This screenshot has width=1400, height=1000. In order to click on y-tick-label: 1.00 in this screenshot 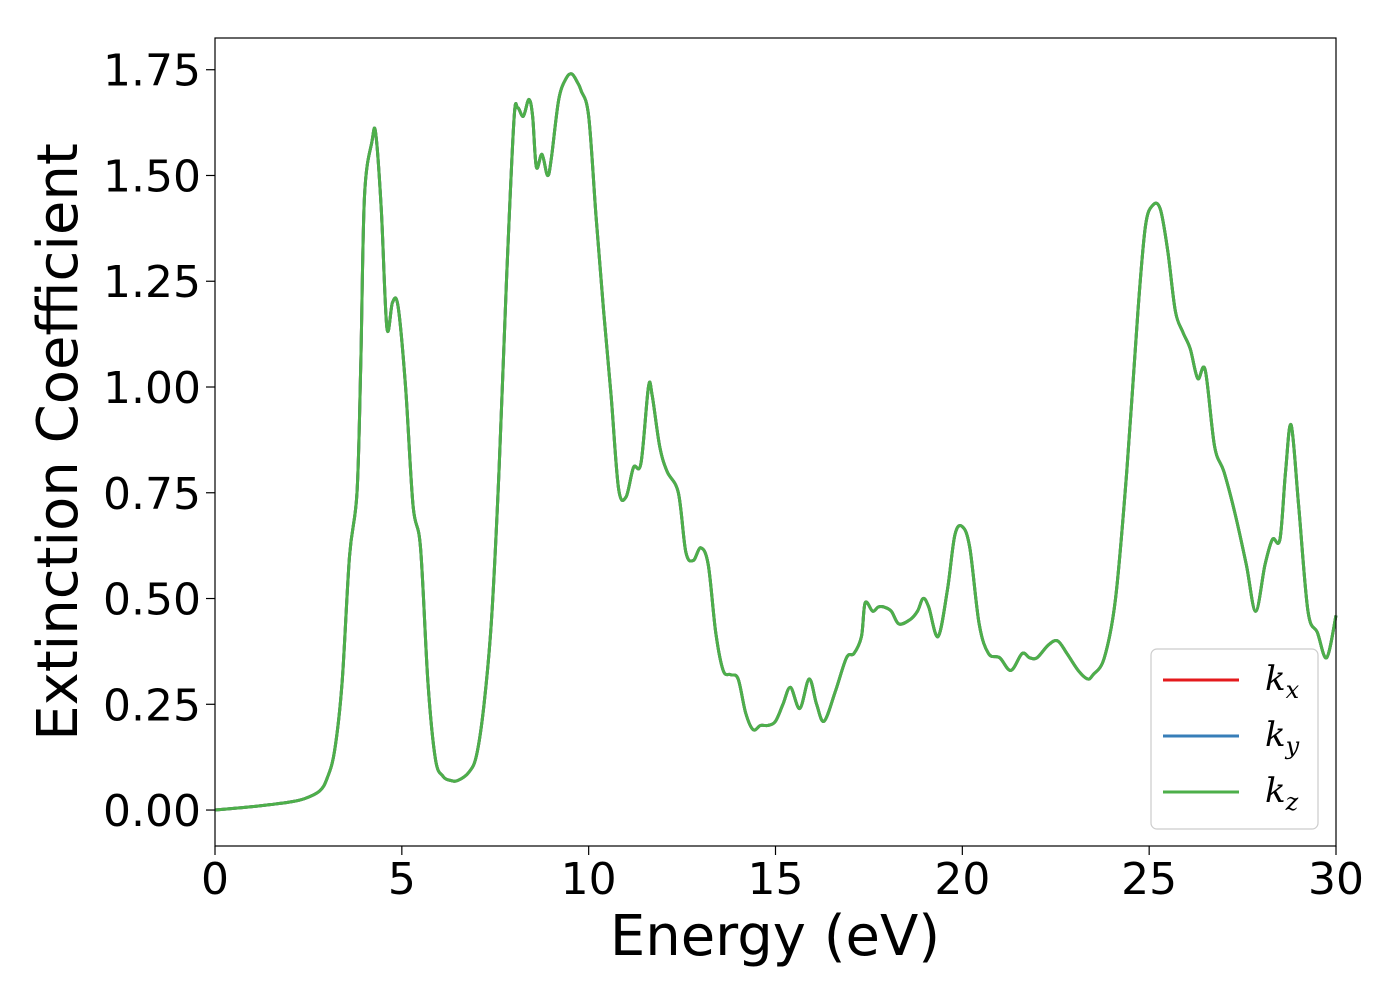, I will do `click(152, 388)`.